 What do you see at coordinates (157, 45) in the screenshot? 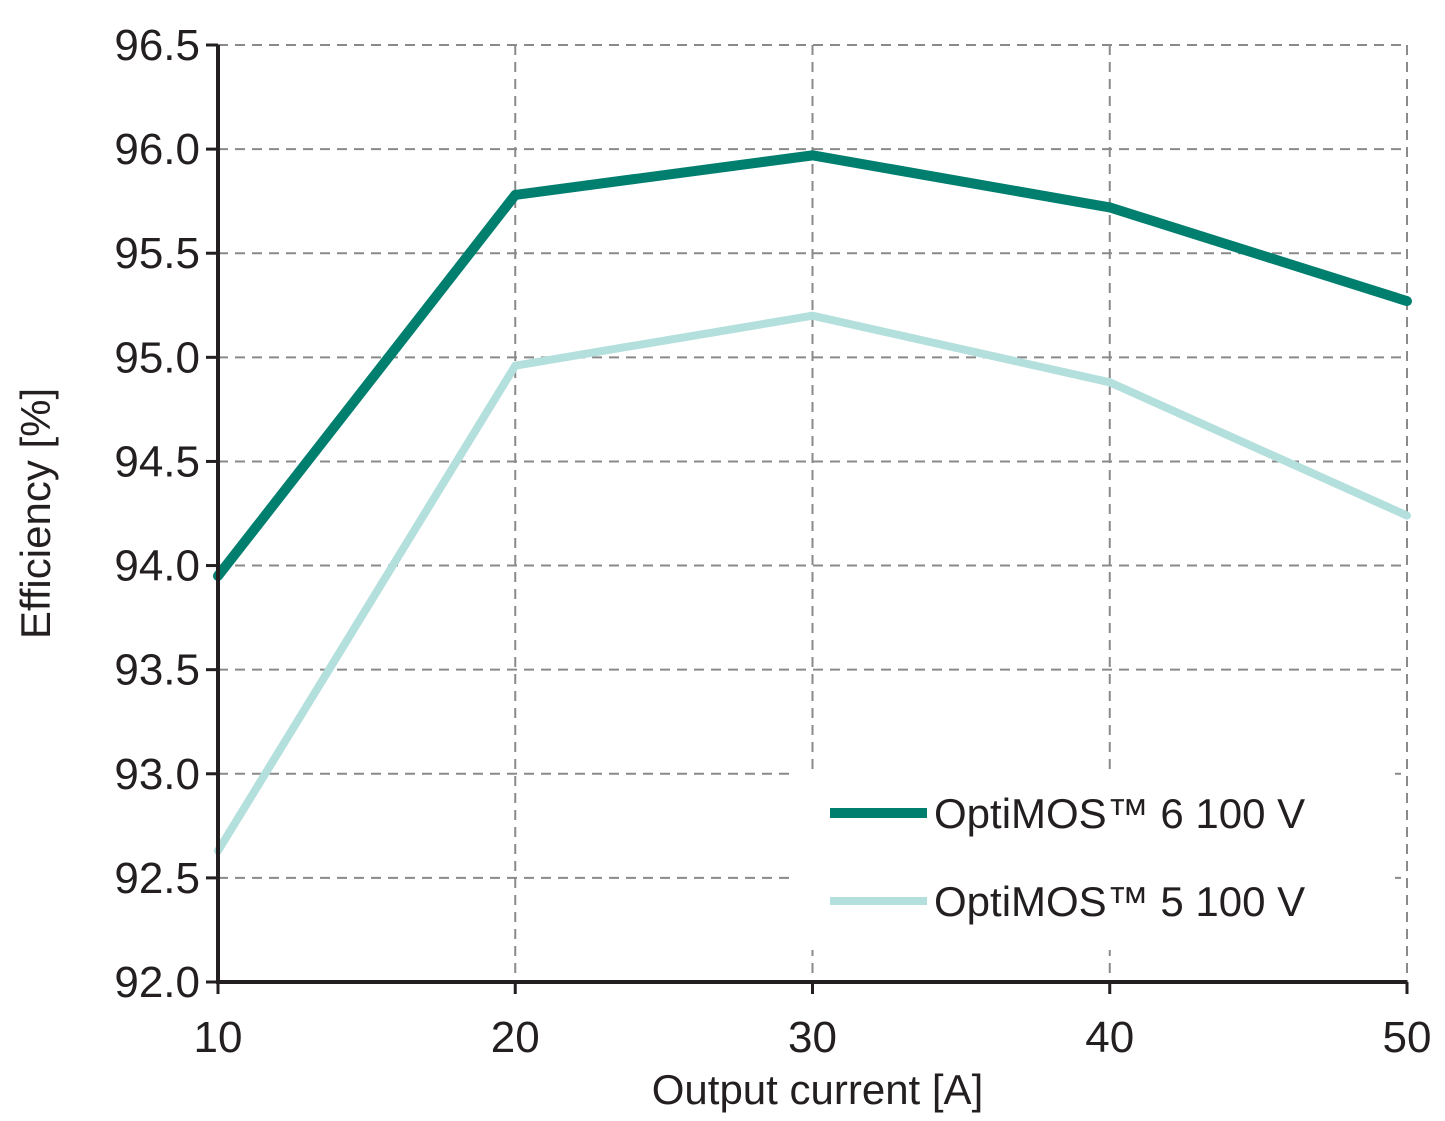
I see `y-tick-label: 96.5` at bounding box center [157, 45].